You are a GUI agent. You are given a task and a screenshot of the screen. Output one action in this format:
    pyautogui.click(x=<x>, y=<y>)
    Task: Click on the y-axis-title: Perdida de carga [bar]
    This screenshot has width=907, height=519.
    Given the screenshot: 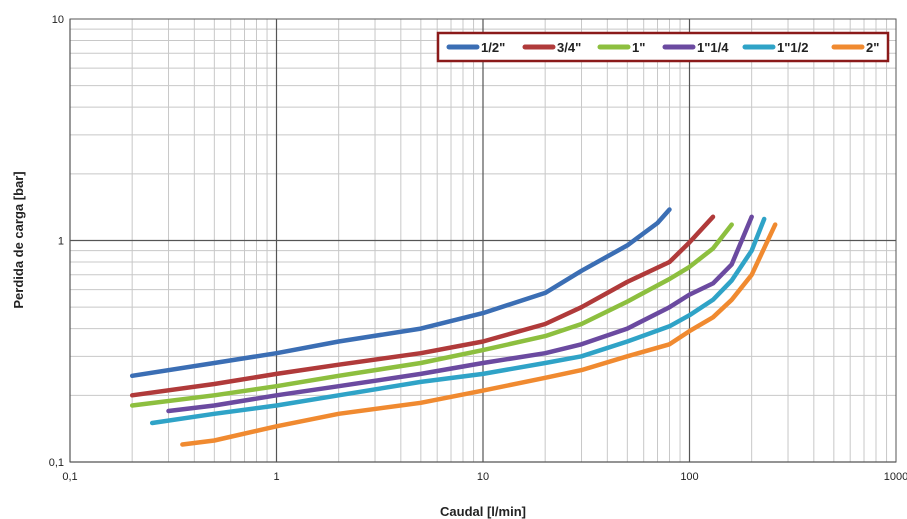 What is the action you would take?
    pyautogui.click(x=18, y=239)
    